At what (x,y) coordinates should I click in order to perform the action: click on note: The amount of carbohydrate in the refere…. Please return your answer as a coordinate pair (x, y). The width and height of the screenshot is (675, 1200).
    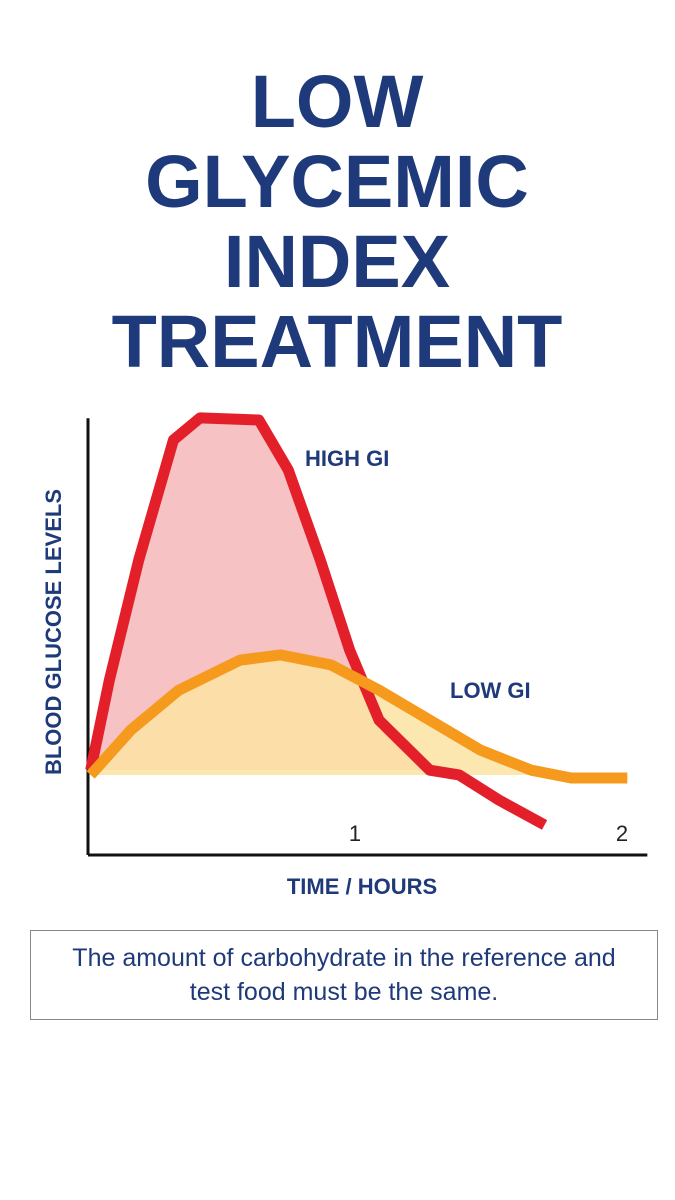
    Looking at the image, I should click on (344, 975).